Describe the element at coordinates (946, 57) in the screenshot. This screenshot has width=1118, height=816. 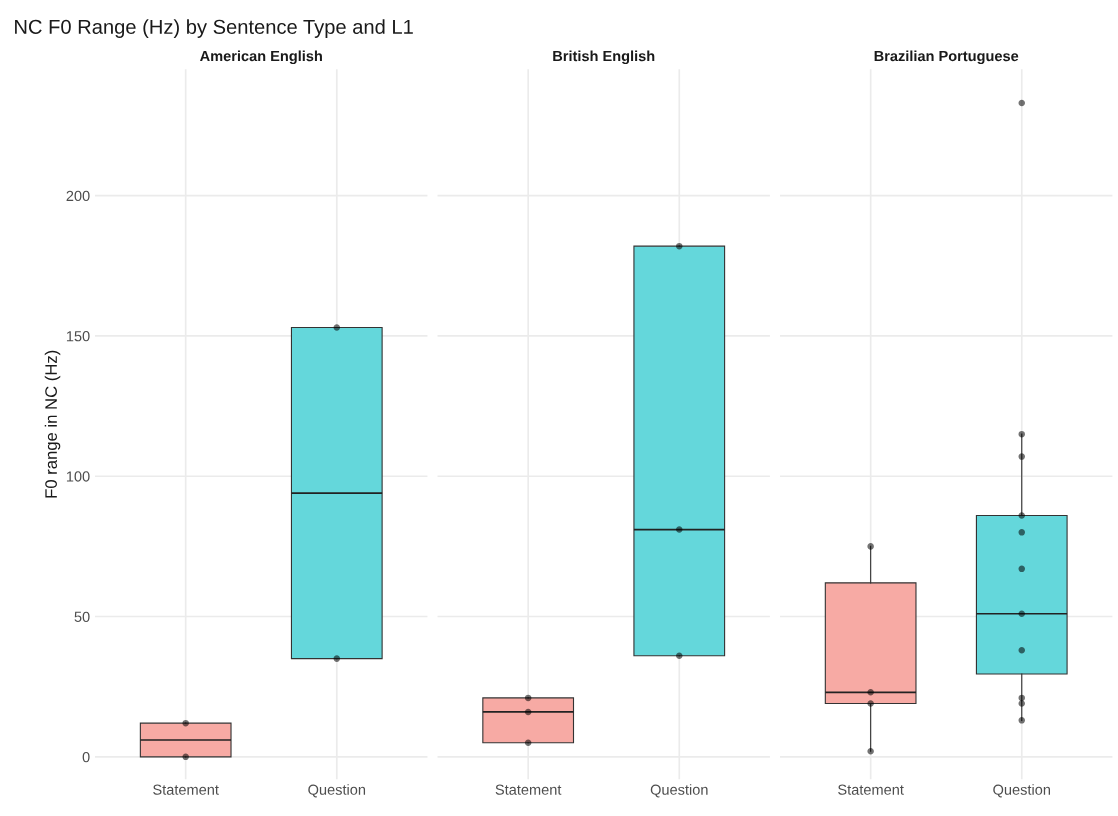
I see `chart-subtitle: Brazilian Portuguese` at that location.